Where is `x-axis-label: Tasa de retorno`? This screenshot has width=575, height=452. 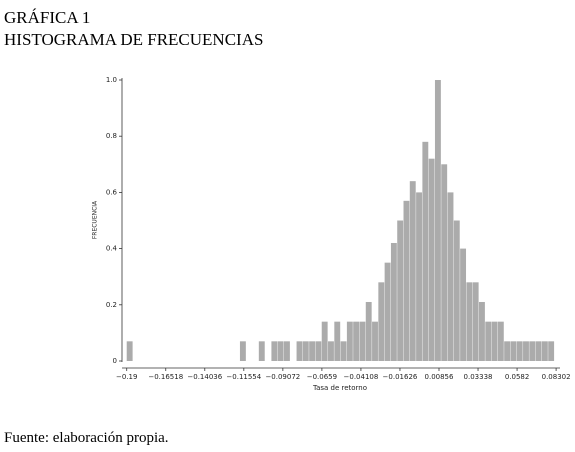 x-axis-label: Tasa de retorno is located at coordinates (339, 388).